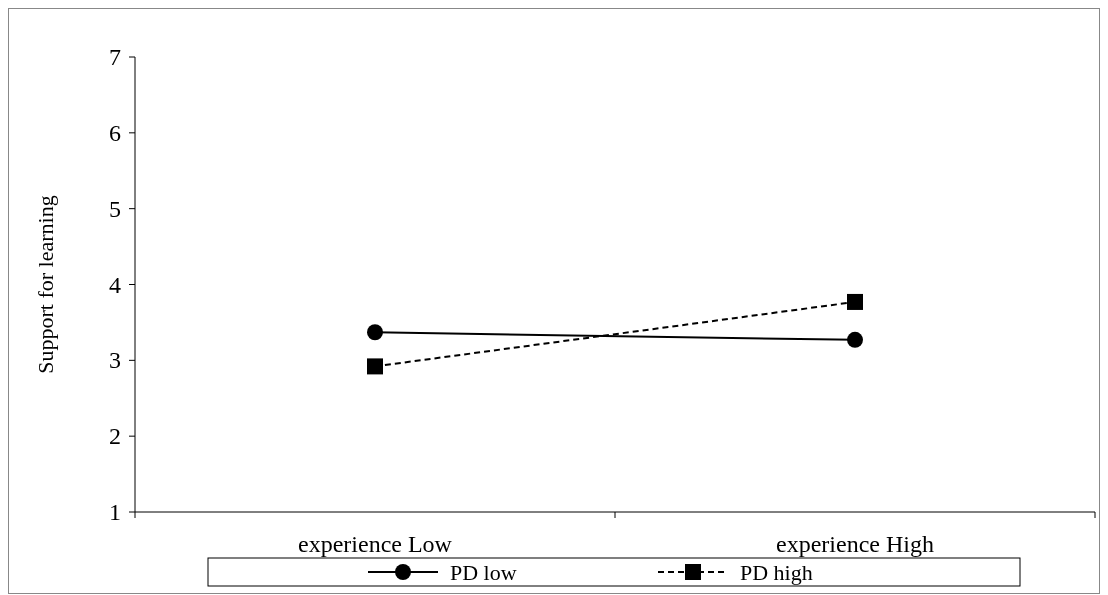 Image resolution: width=1108 pixels, height=595 pixels. Describe the element at coordinates (45, 284) in the screenshot. I see `y-axis-title: Support for learning` at that location.